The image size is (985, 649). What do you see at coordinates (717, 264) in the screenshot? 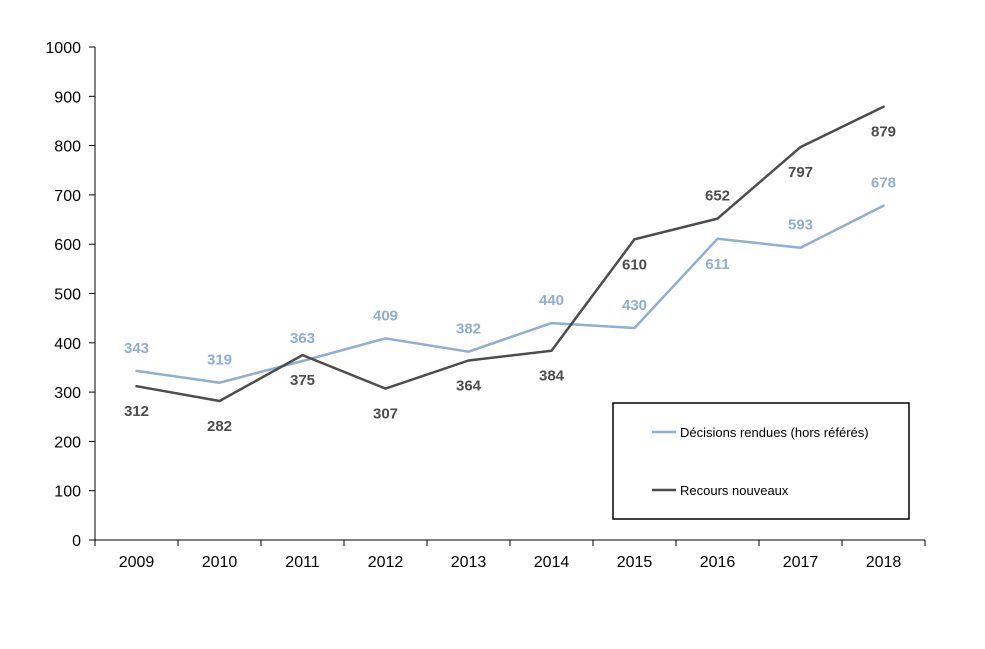
I see `data-label: 611` at bounding box center [717, 264].